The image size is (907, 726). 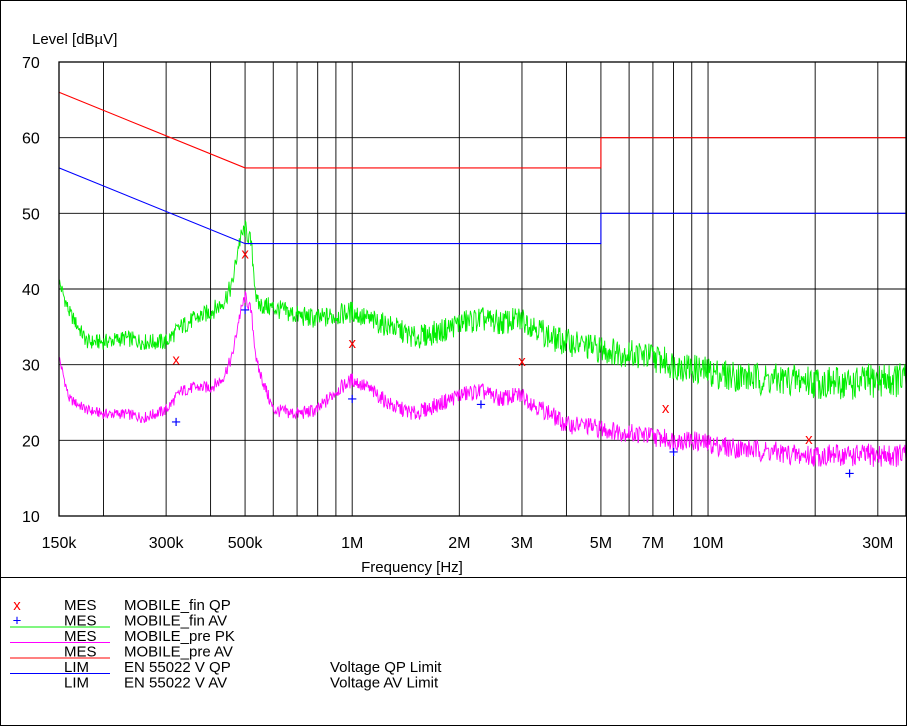 I want to click on x-tick-label: 2M, so click(x=459, y=543).